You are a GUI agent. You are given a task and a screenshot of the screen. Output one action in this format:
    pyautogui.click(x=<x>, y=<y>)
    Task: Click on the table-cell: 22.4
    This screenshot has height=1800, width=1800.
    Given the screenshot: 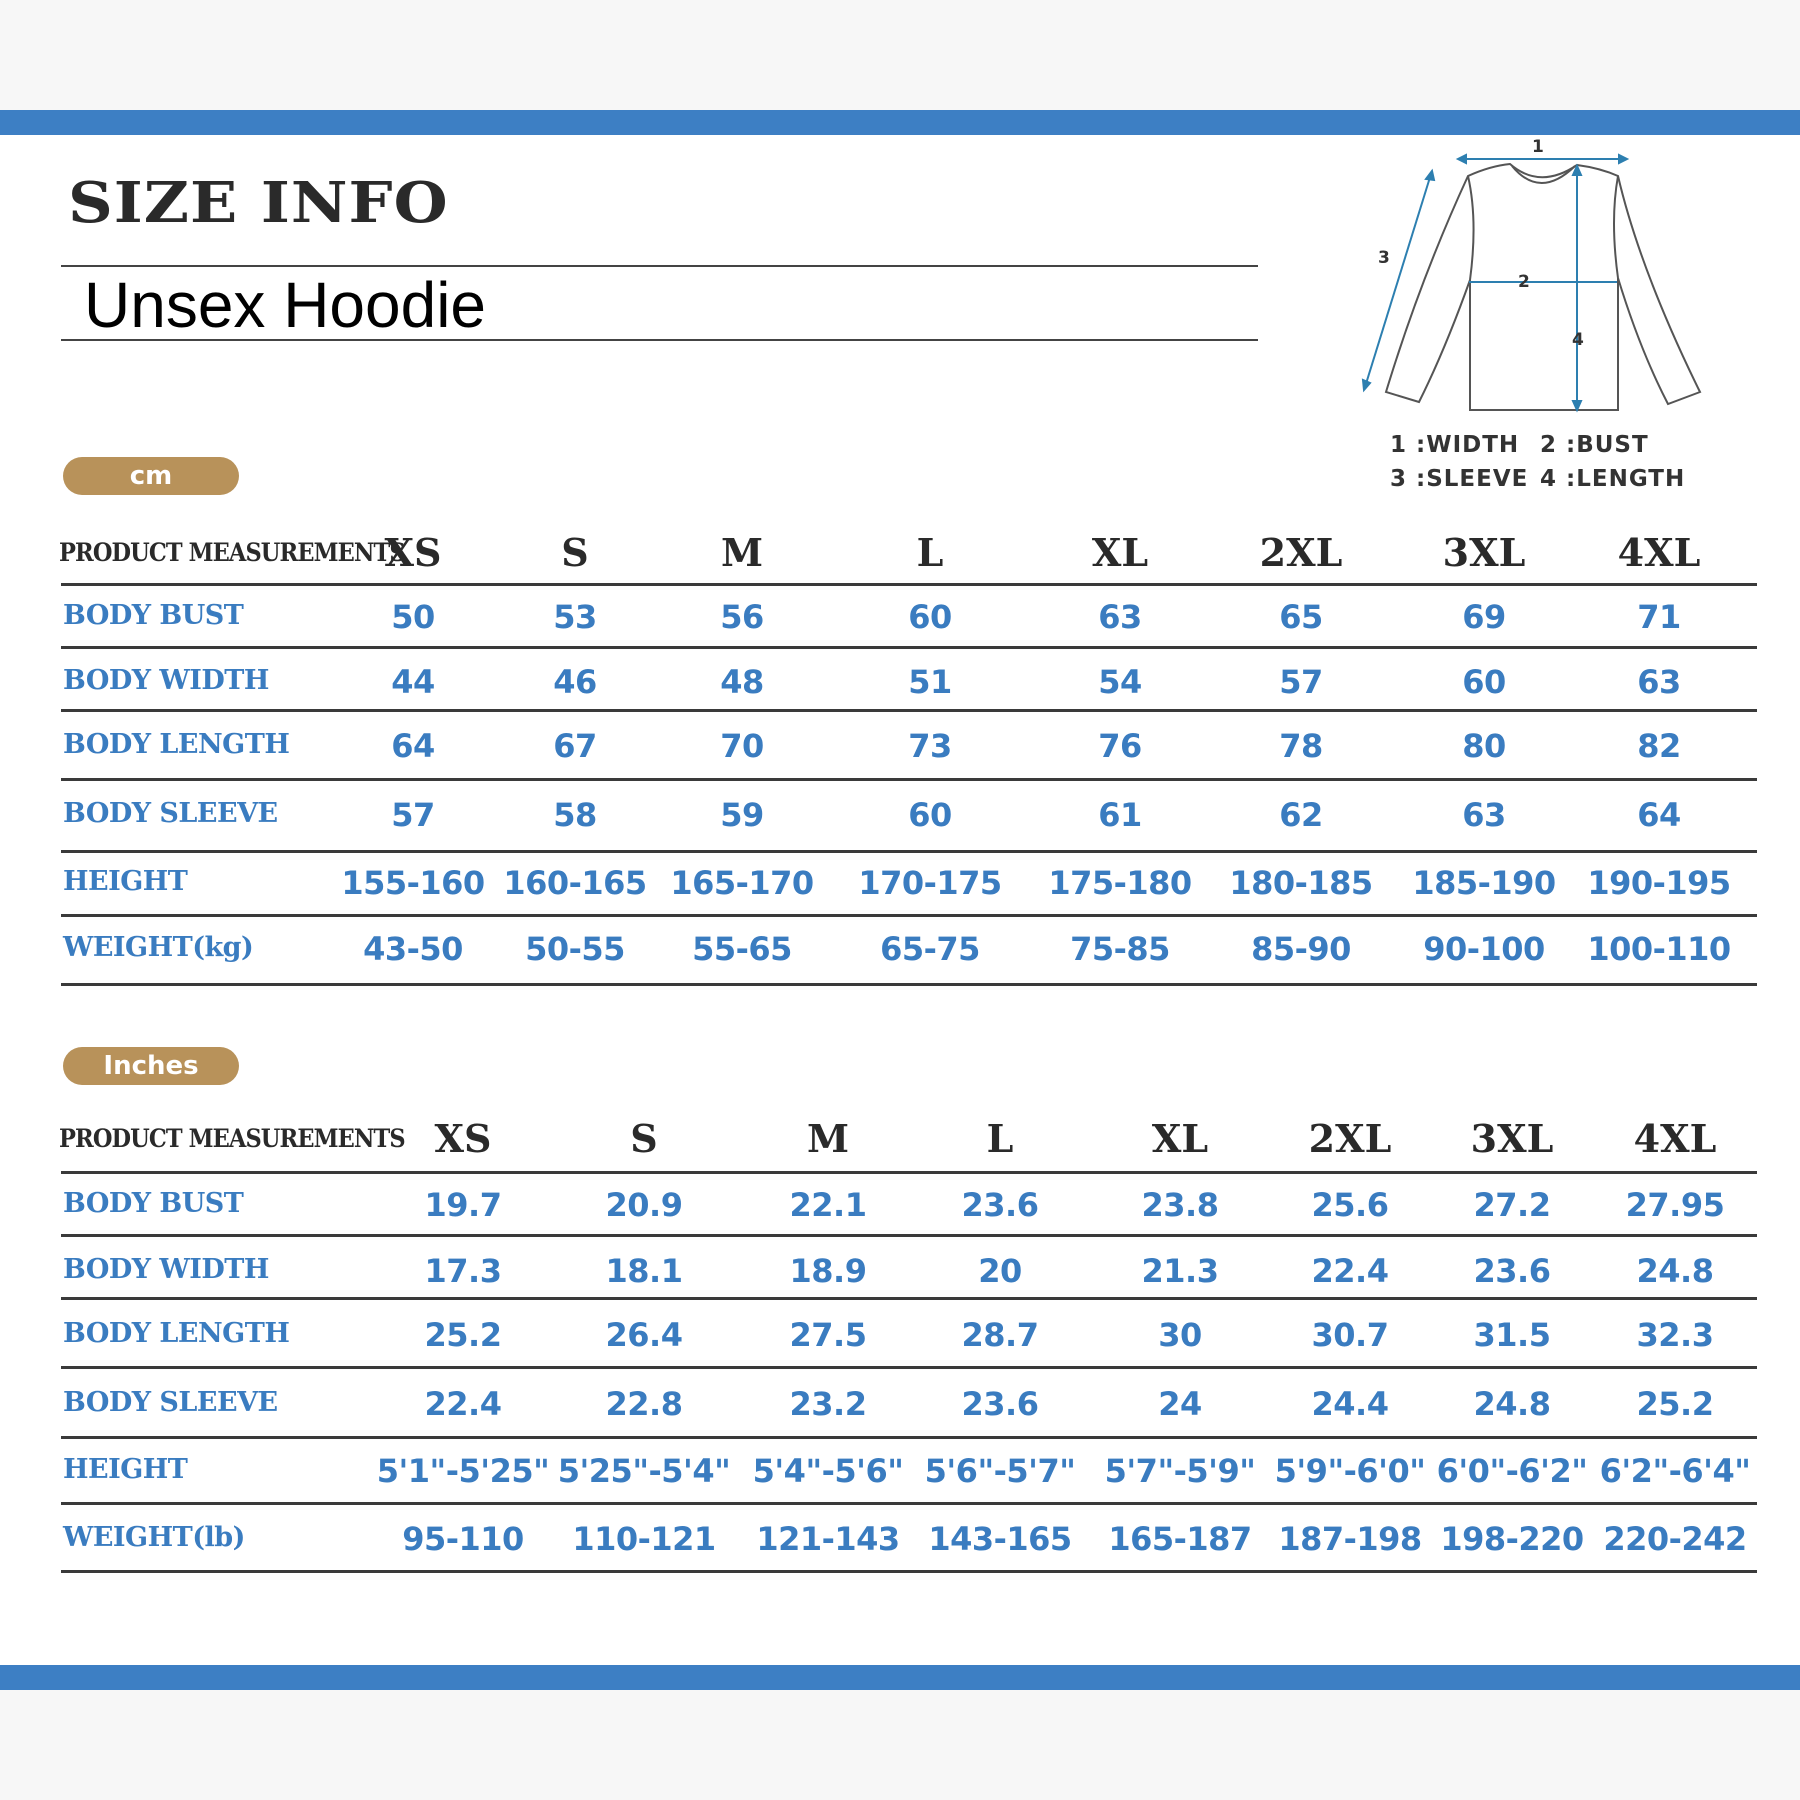 What is the action you would take?
    pyautogui.click(x=1350, y=1271)
    